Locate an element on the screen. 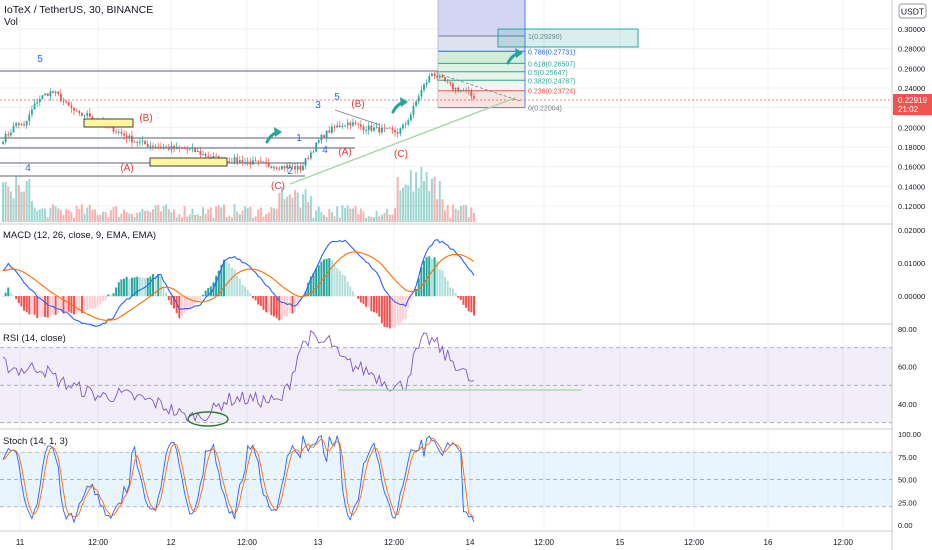 This screenshot has height=550, width=932. time-tick-8: 15 is located at coordinates (620, 542).